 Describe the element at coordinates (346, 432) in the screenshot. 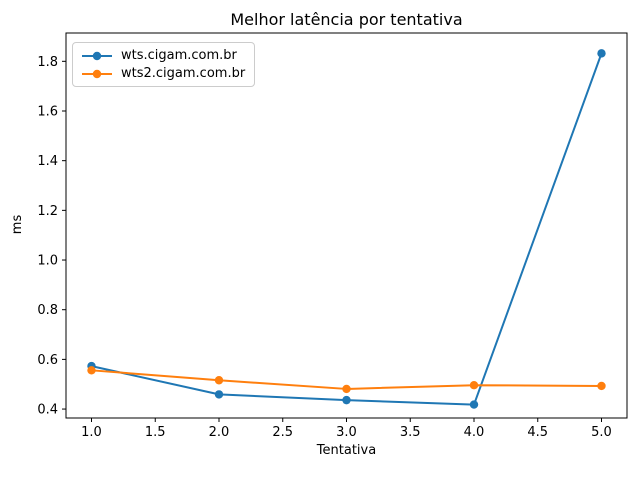

I see `x-tick-label: 3.0` at that location.